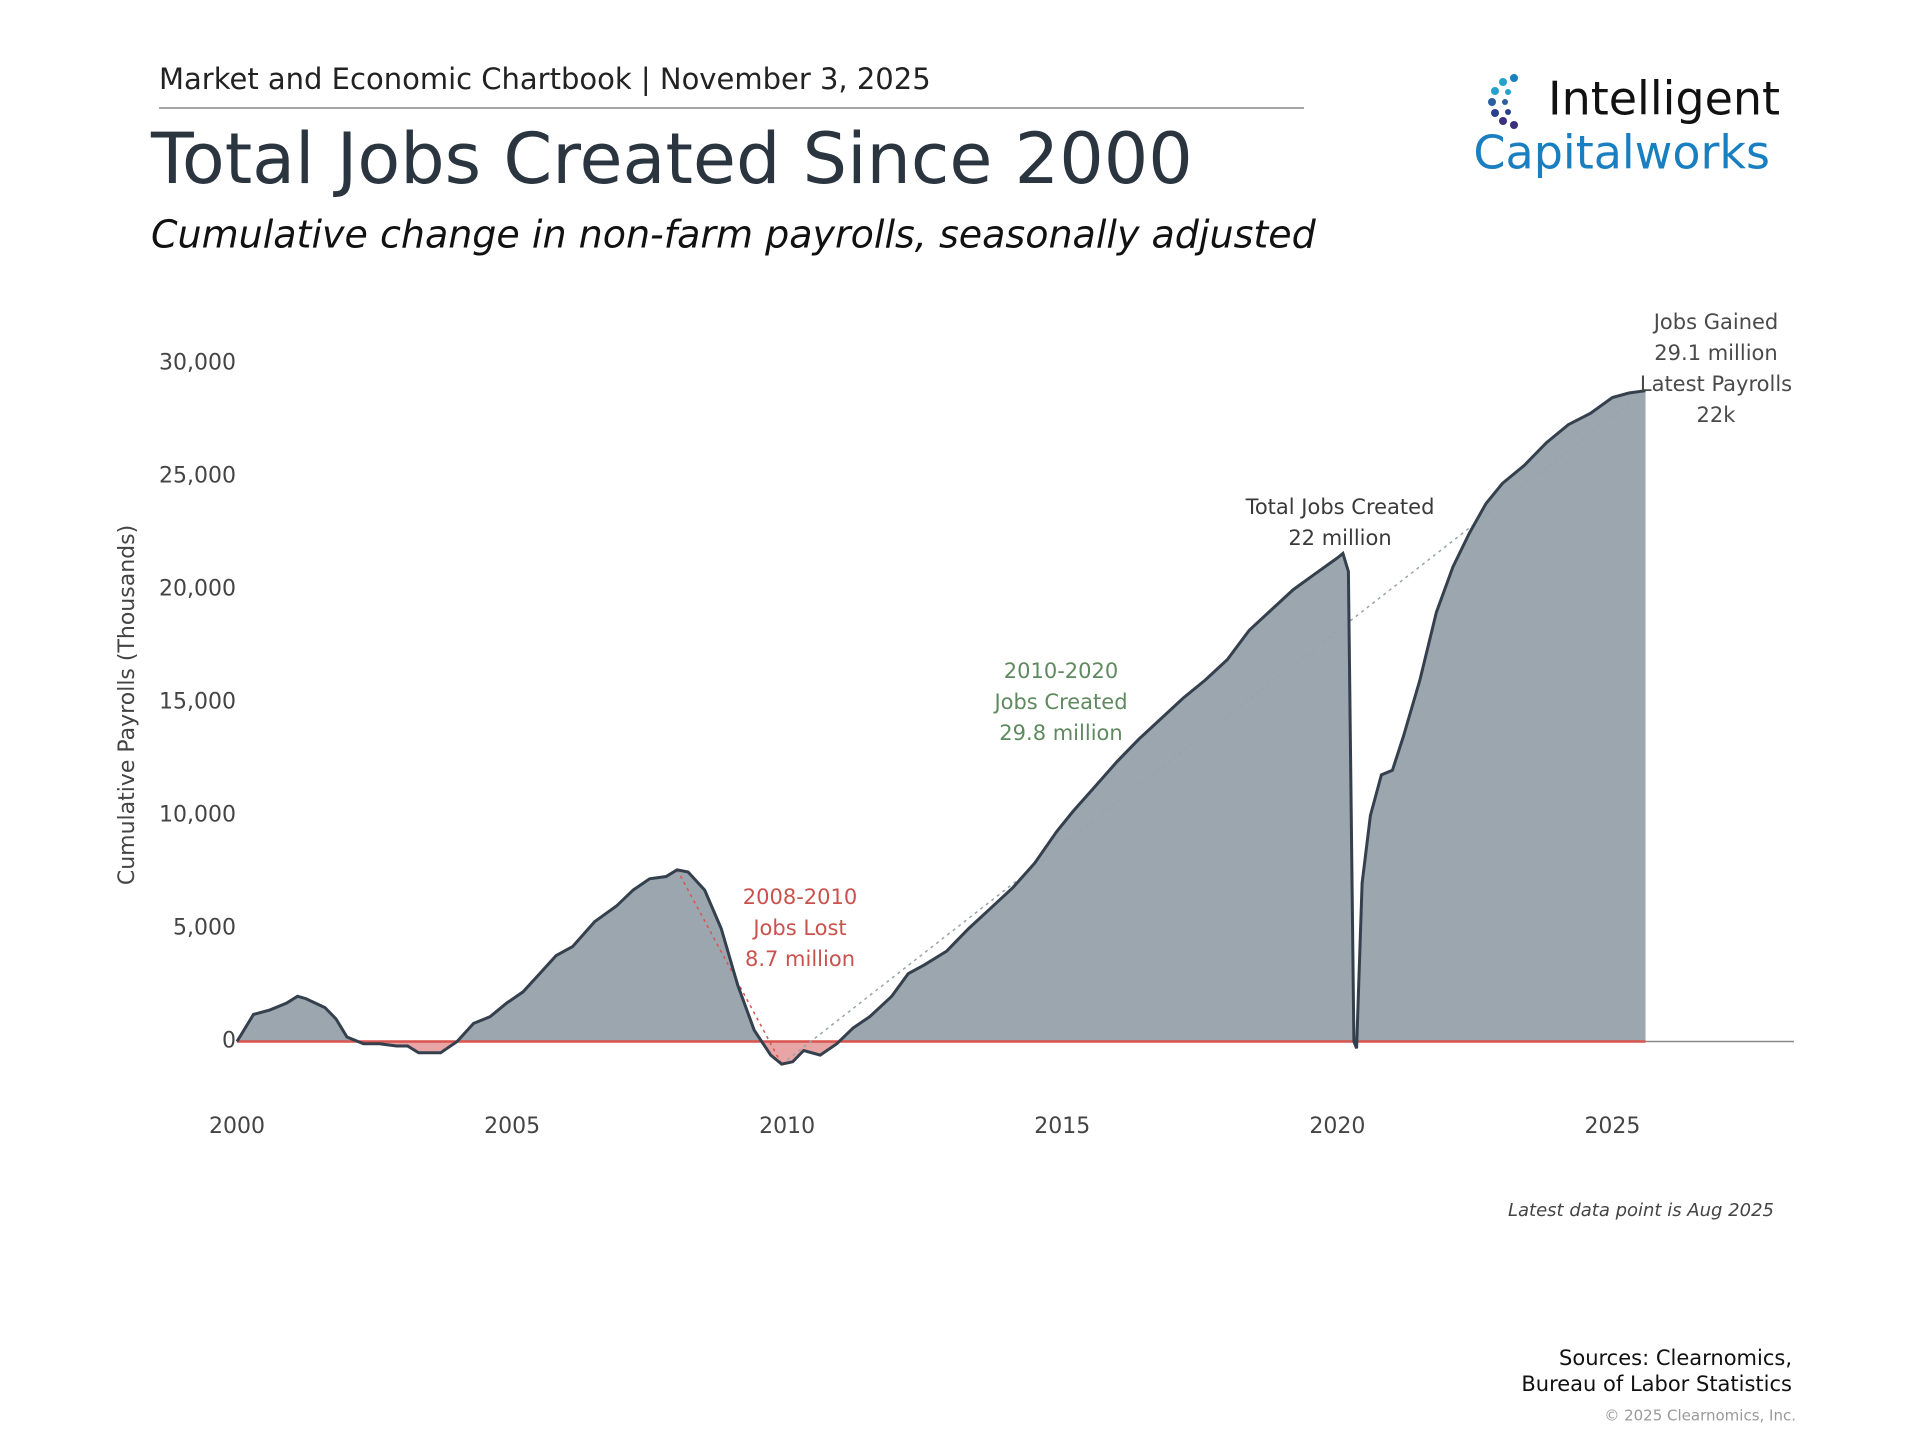 The image size is (1920, 1440). What do you see at coordinates (1337, 1126) in the screenshot?
I see `x-tick-label: 2020` at bounding box center [1337, 1126].